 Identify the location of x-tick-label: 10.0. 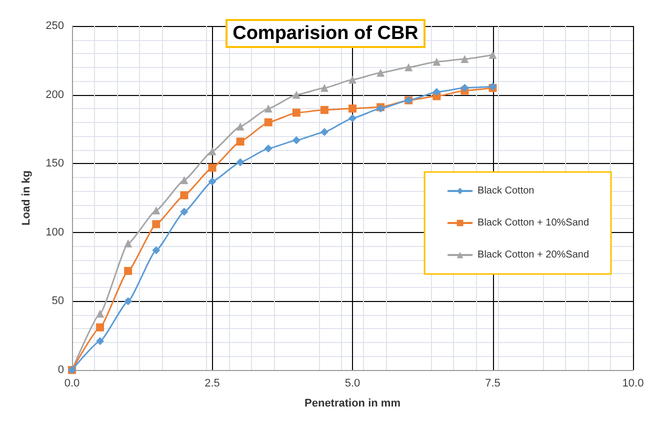
(633, 384).